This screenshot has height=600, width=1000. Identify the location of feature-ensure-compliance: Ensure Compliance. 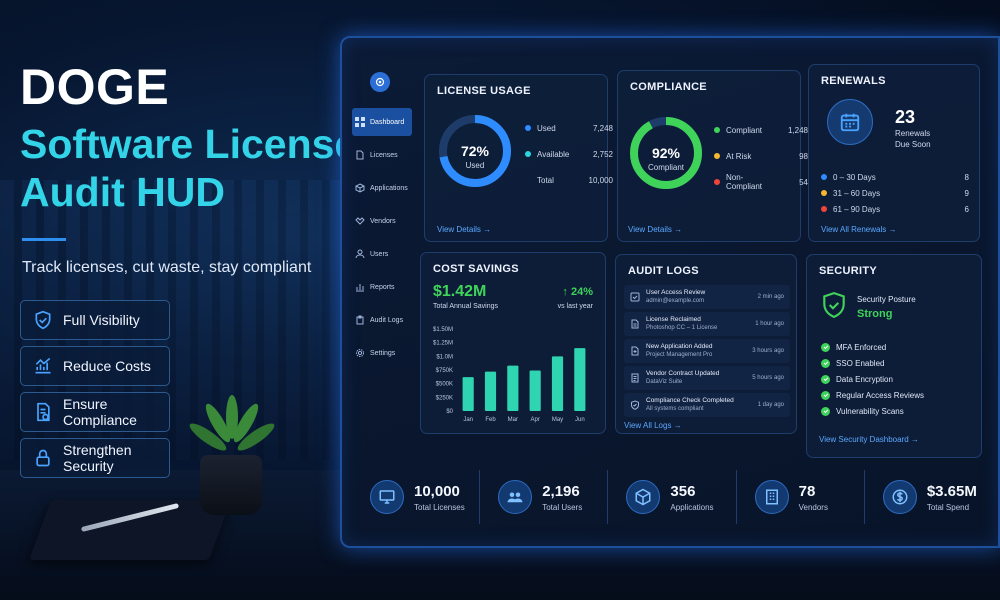
(95, 412).